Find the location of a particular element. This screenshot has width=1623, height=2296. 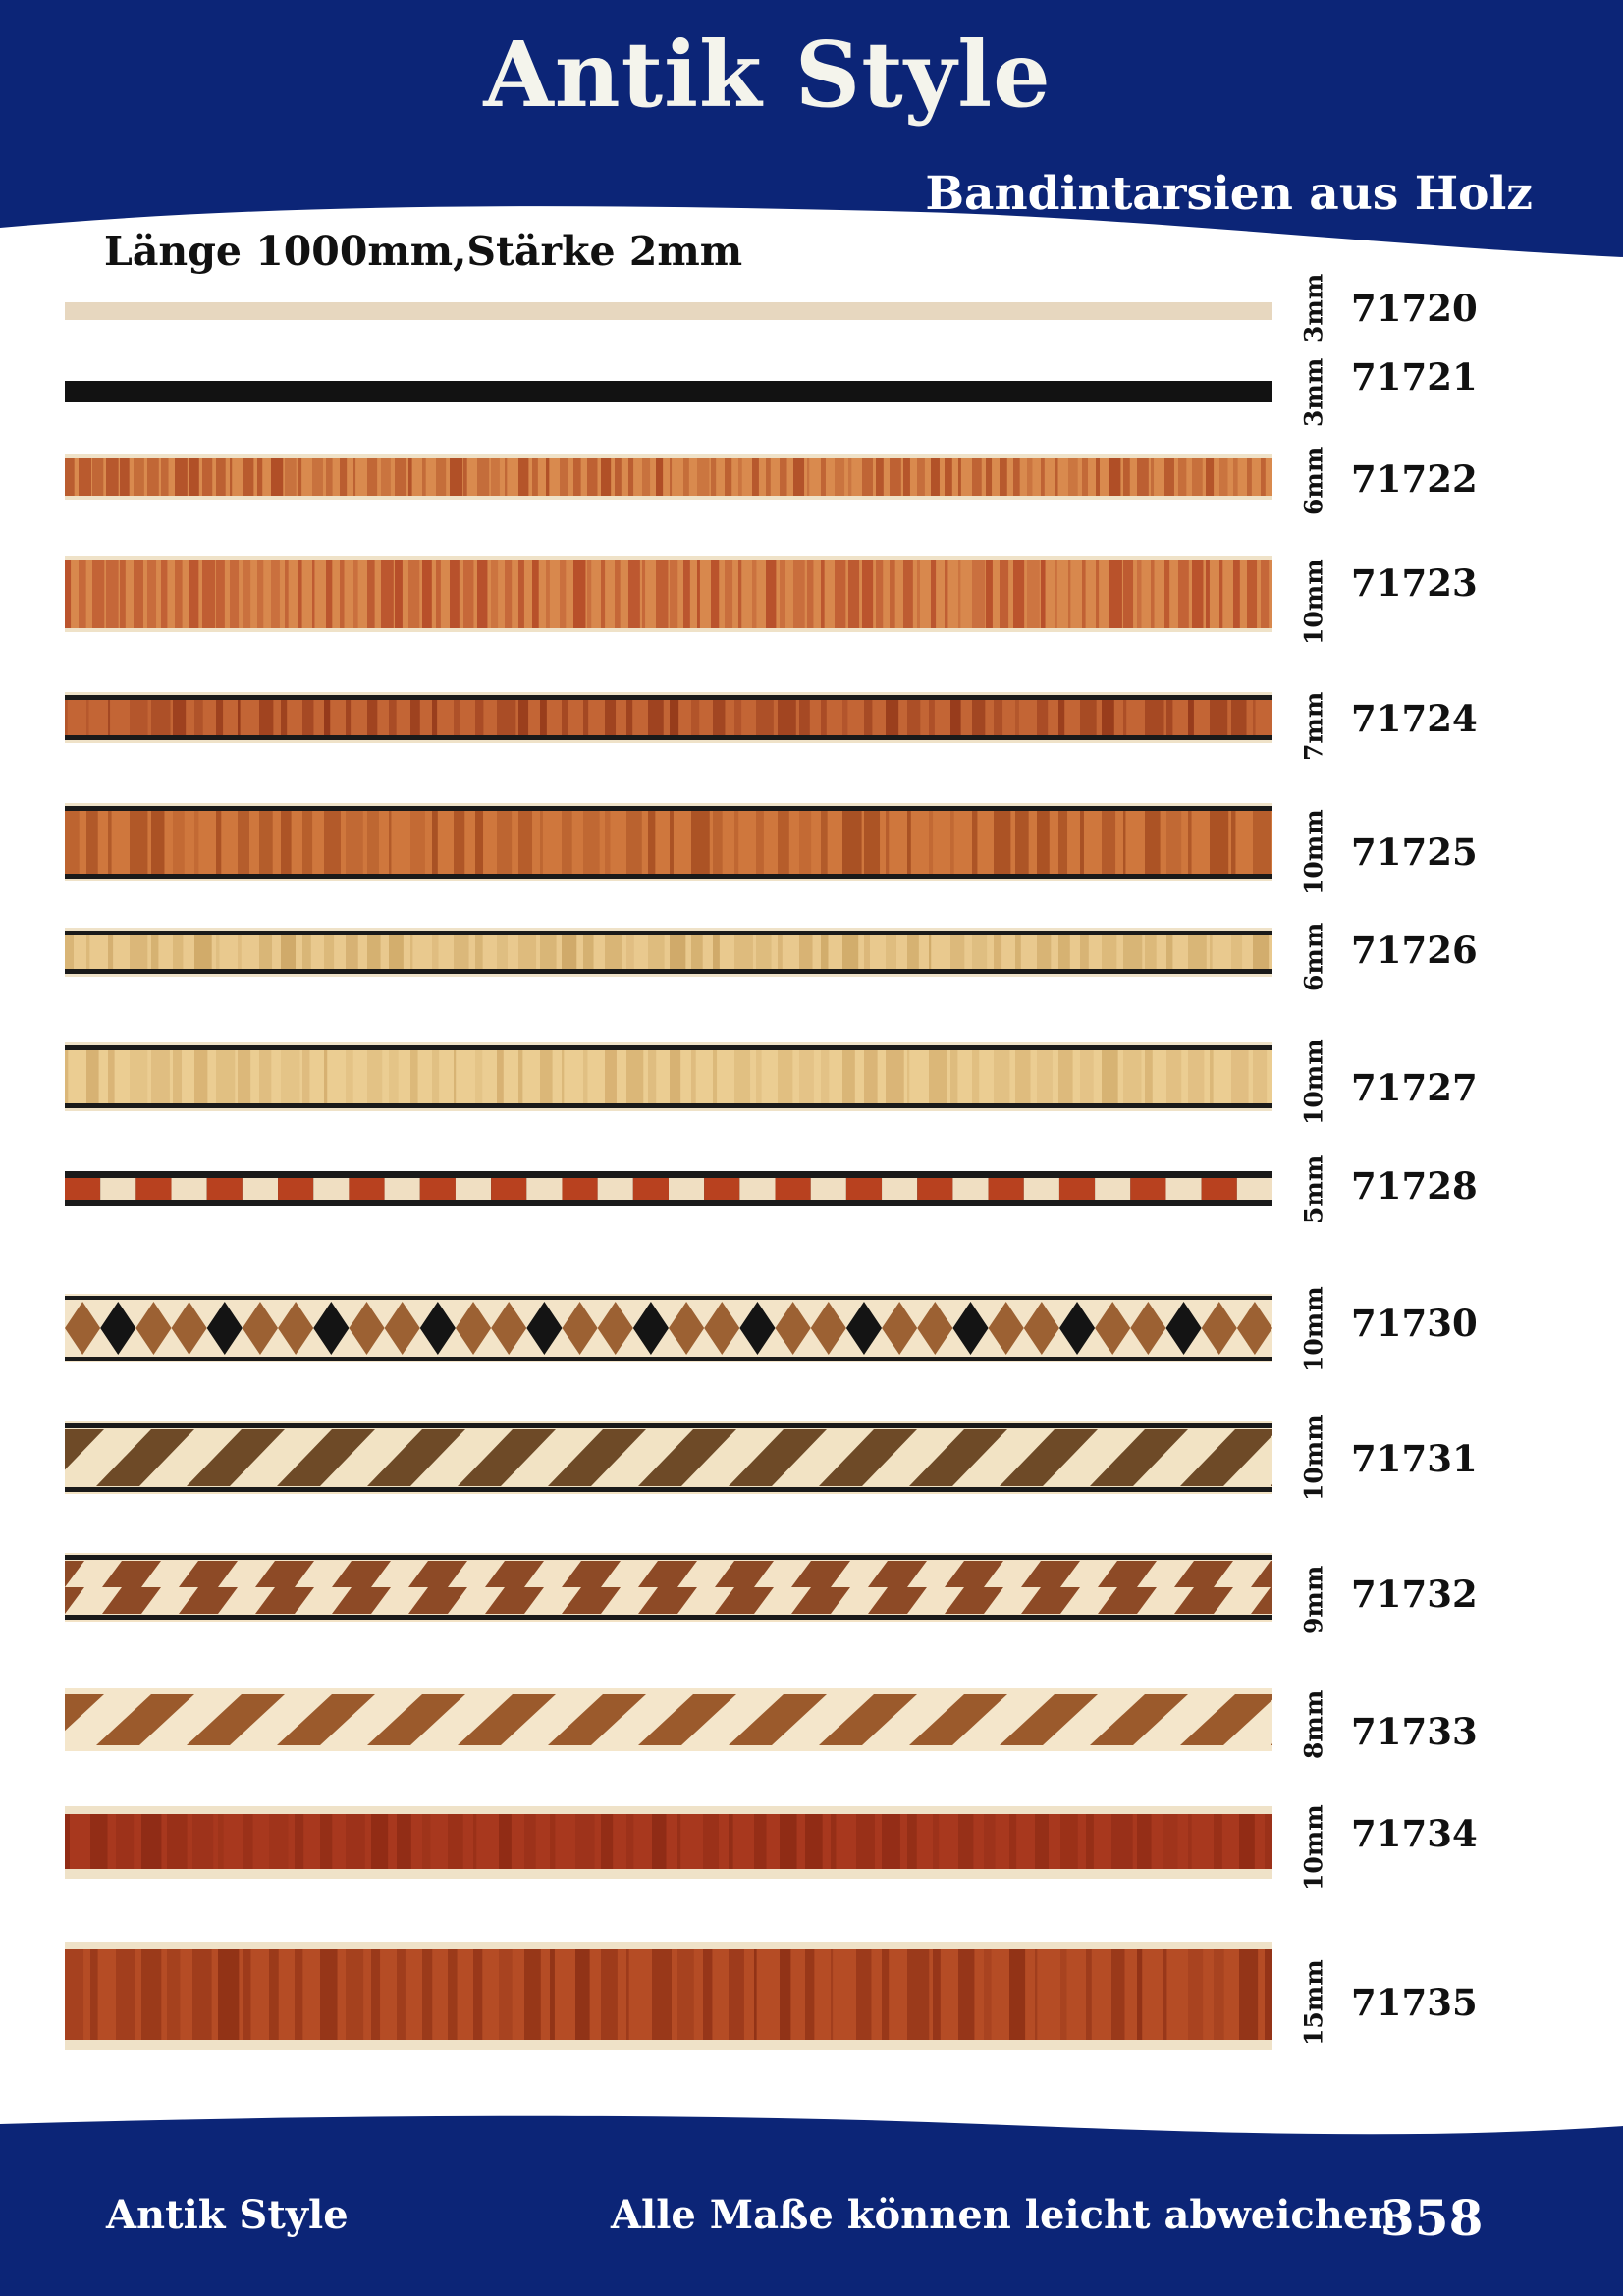

article-number: 71726 is located at coordinates (1414, 950).